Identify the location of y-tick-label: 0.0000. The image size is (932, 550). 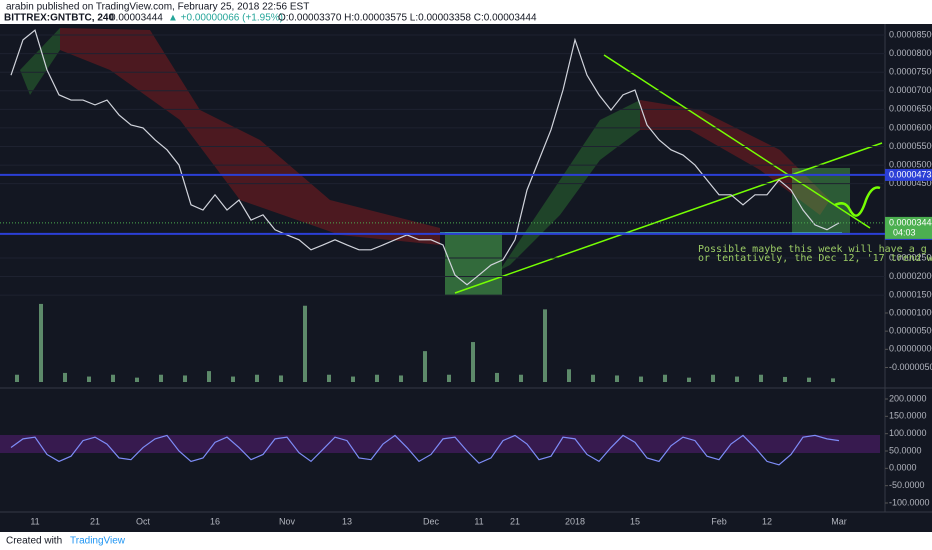
(903, 468).